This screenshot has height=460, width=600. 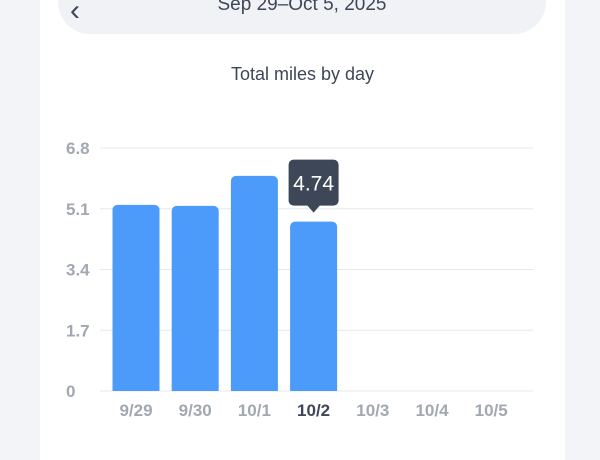 I want to click on y-tick-label: 1.7, so click(x=78, y=330).